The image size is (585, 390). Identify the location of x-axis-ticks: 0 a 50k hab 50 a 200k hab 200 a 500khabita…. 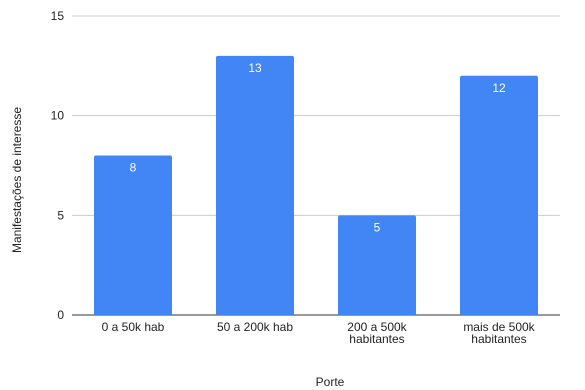
(319, 333).